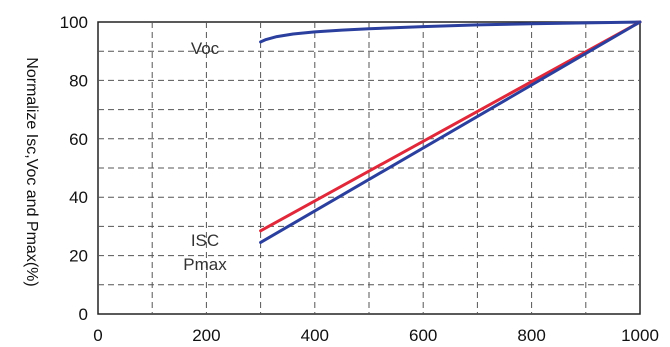  I want to click on annotation-voc: Voc, so click(205, 48).